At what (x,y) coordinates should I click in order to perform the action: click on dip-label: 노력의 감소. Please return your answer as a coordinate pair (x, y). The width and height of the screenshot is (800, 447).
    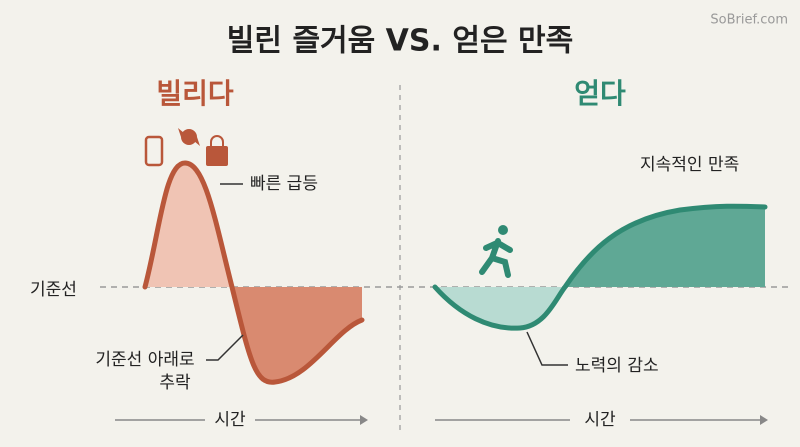
    Looking at the image, I should click on (617, 366).